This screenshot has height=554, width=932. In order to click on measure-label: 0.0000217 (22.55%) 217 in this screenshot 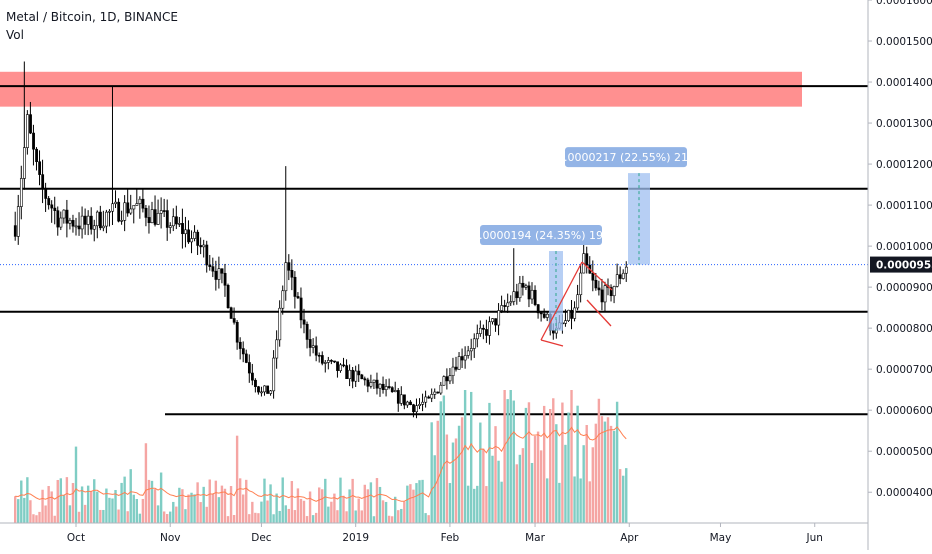, I will do `click(626, 157)`.